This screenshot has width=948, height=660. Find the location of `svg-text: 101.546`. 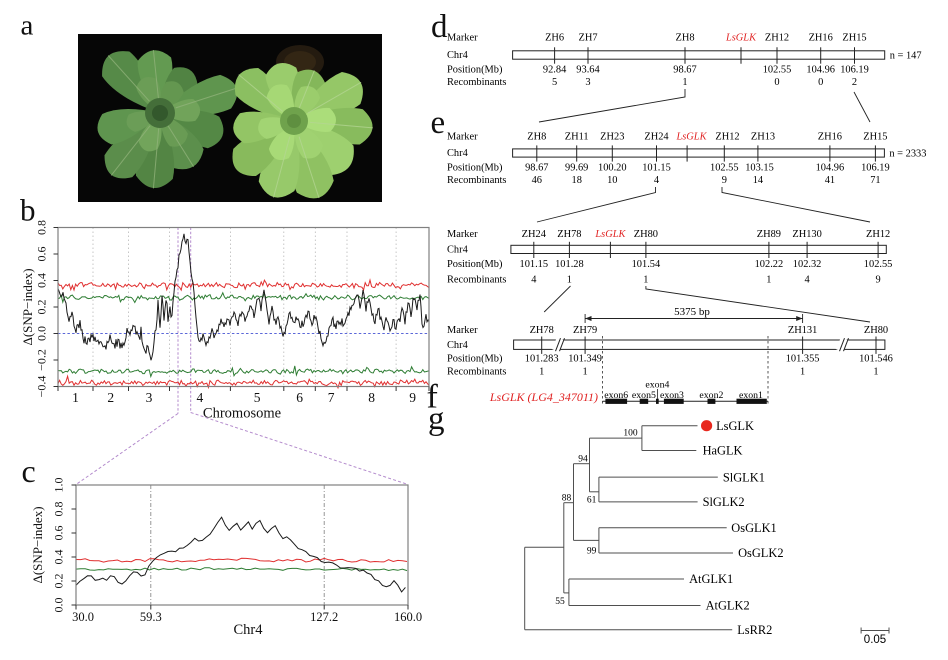

svg-text: 101.546 is located at coordinates (876, 359).